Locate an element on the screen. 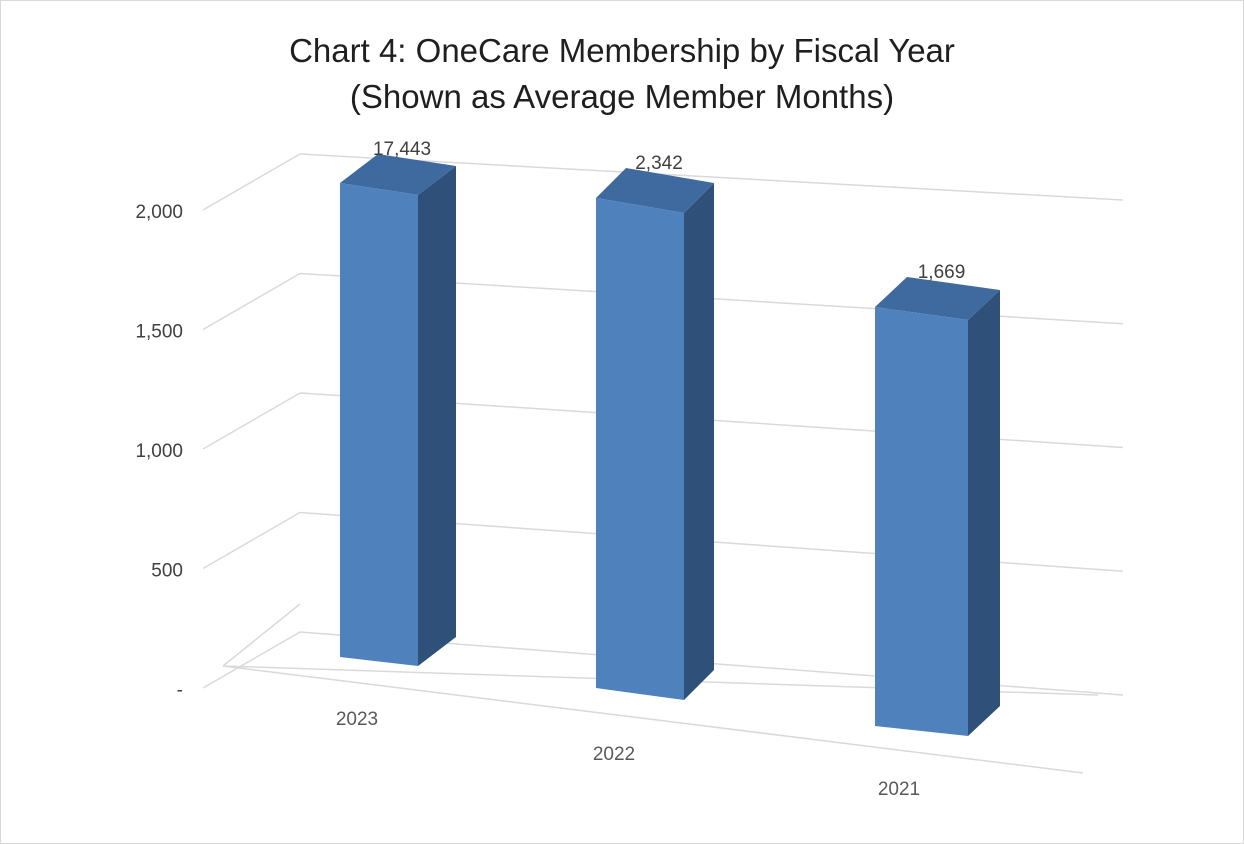  x-category-label: 2021 is located at coordinates (899, 789).